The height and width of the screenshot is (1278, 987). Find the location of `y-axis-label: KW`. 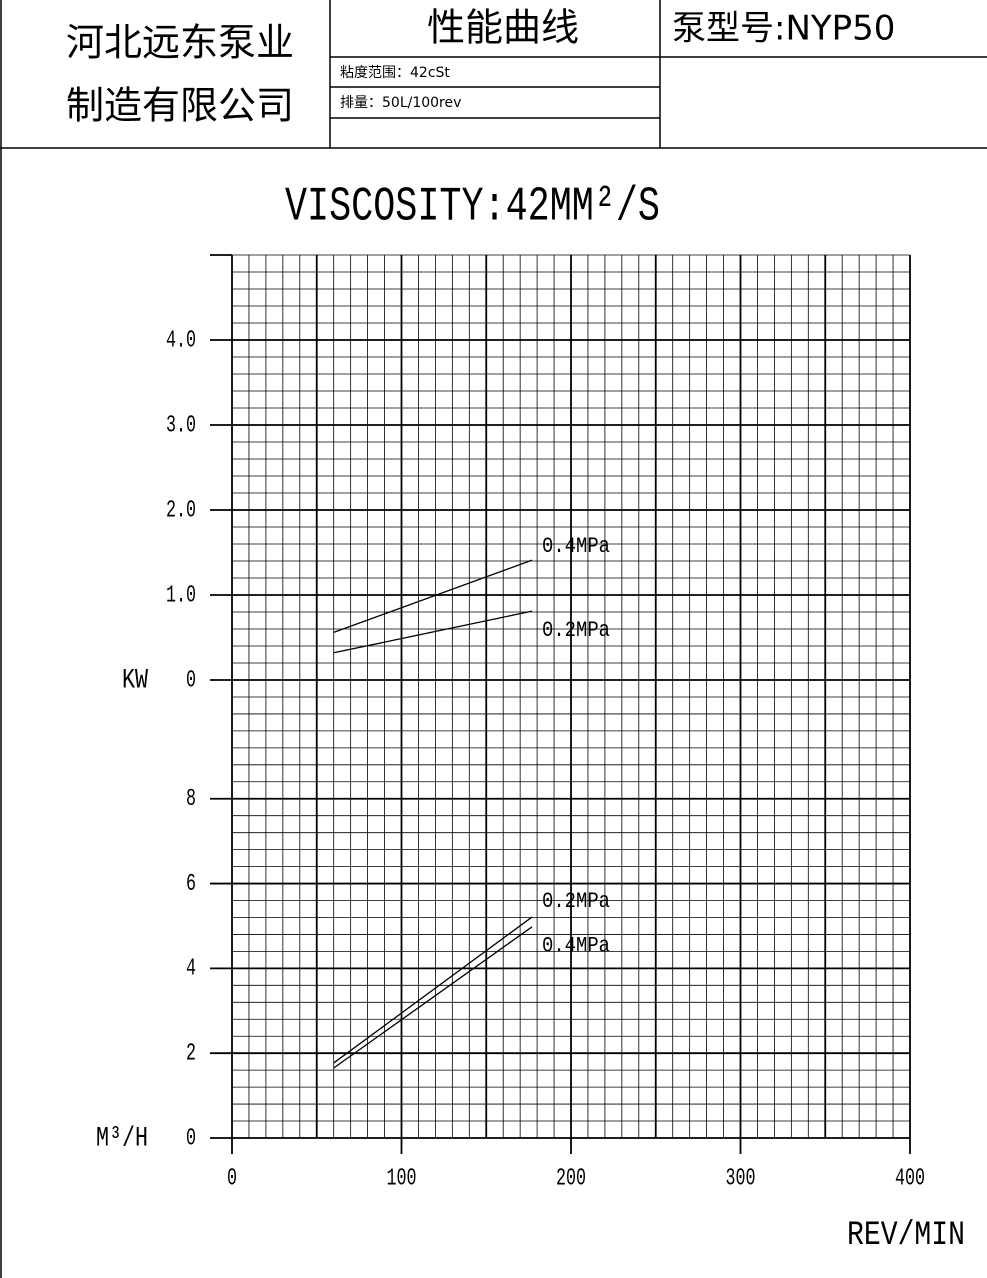

y-axis-label: KW is located at coordinates (135, 680).